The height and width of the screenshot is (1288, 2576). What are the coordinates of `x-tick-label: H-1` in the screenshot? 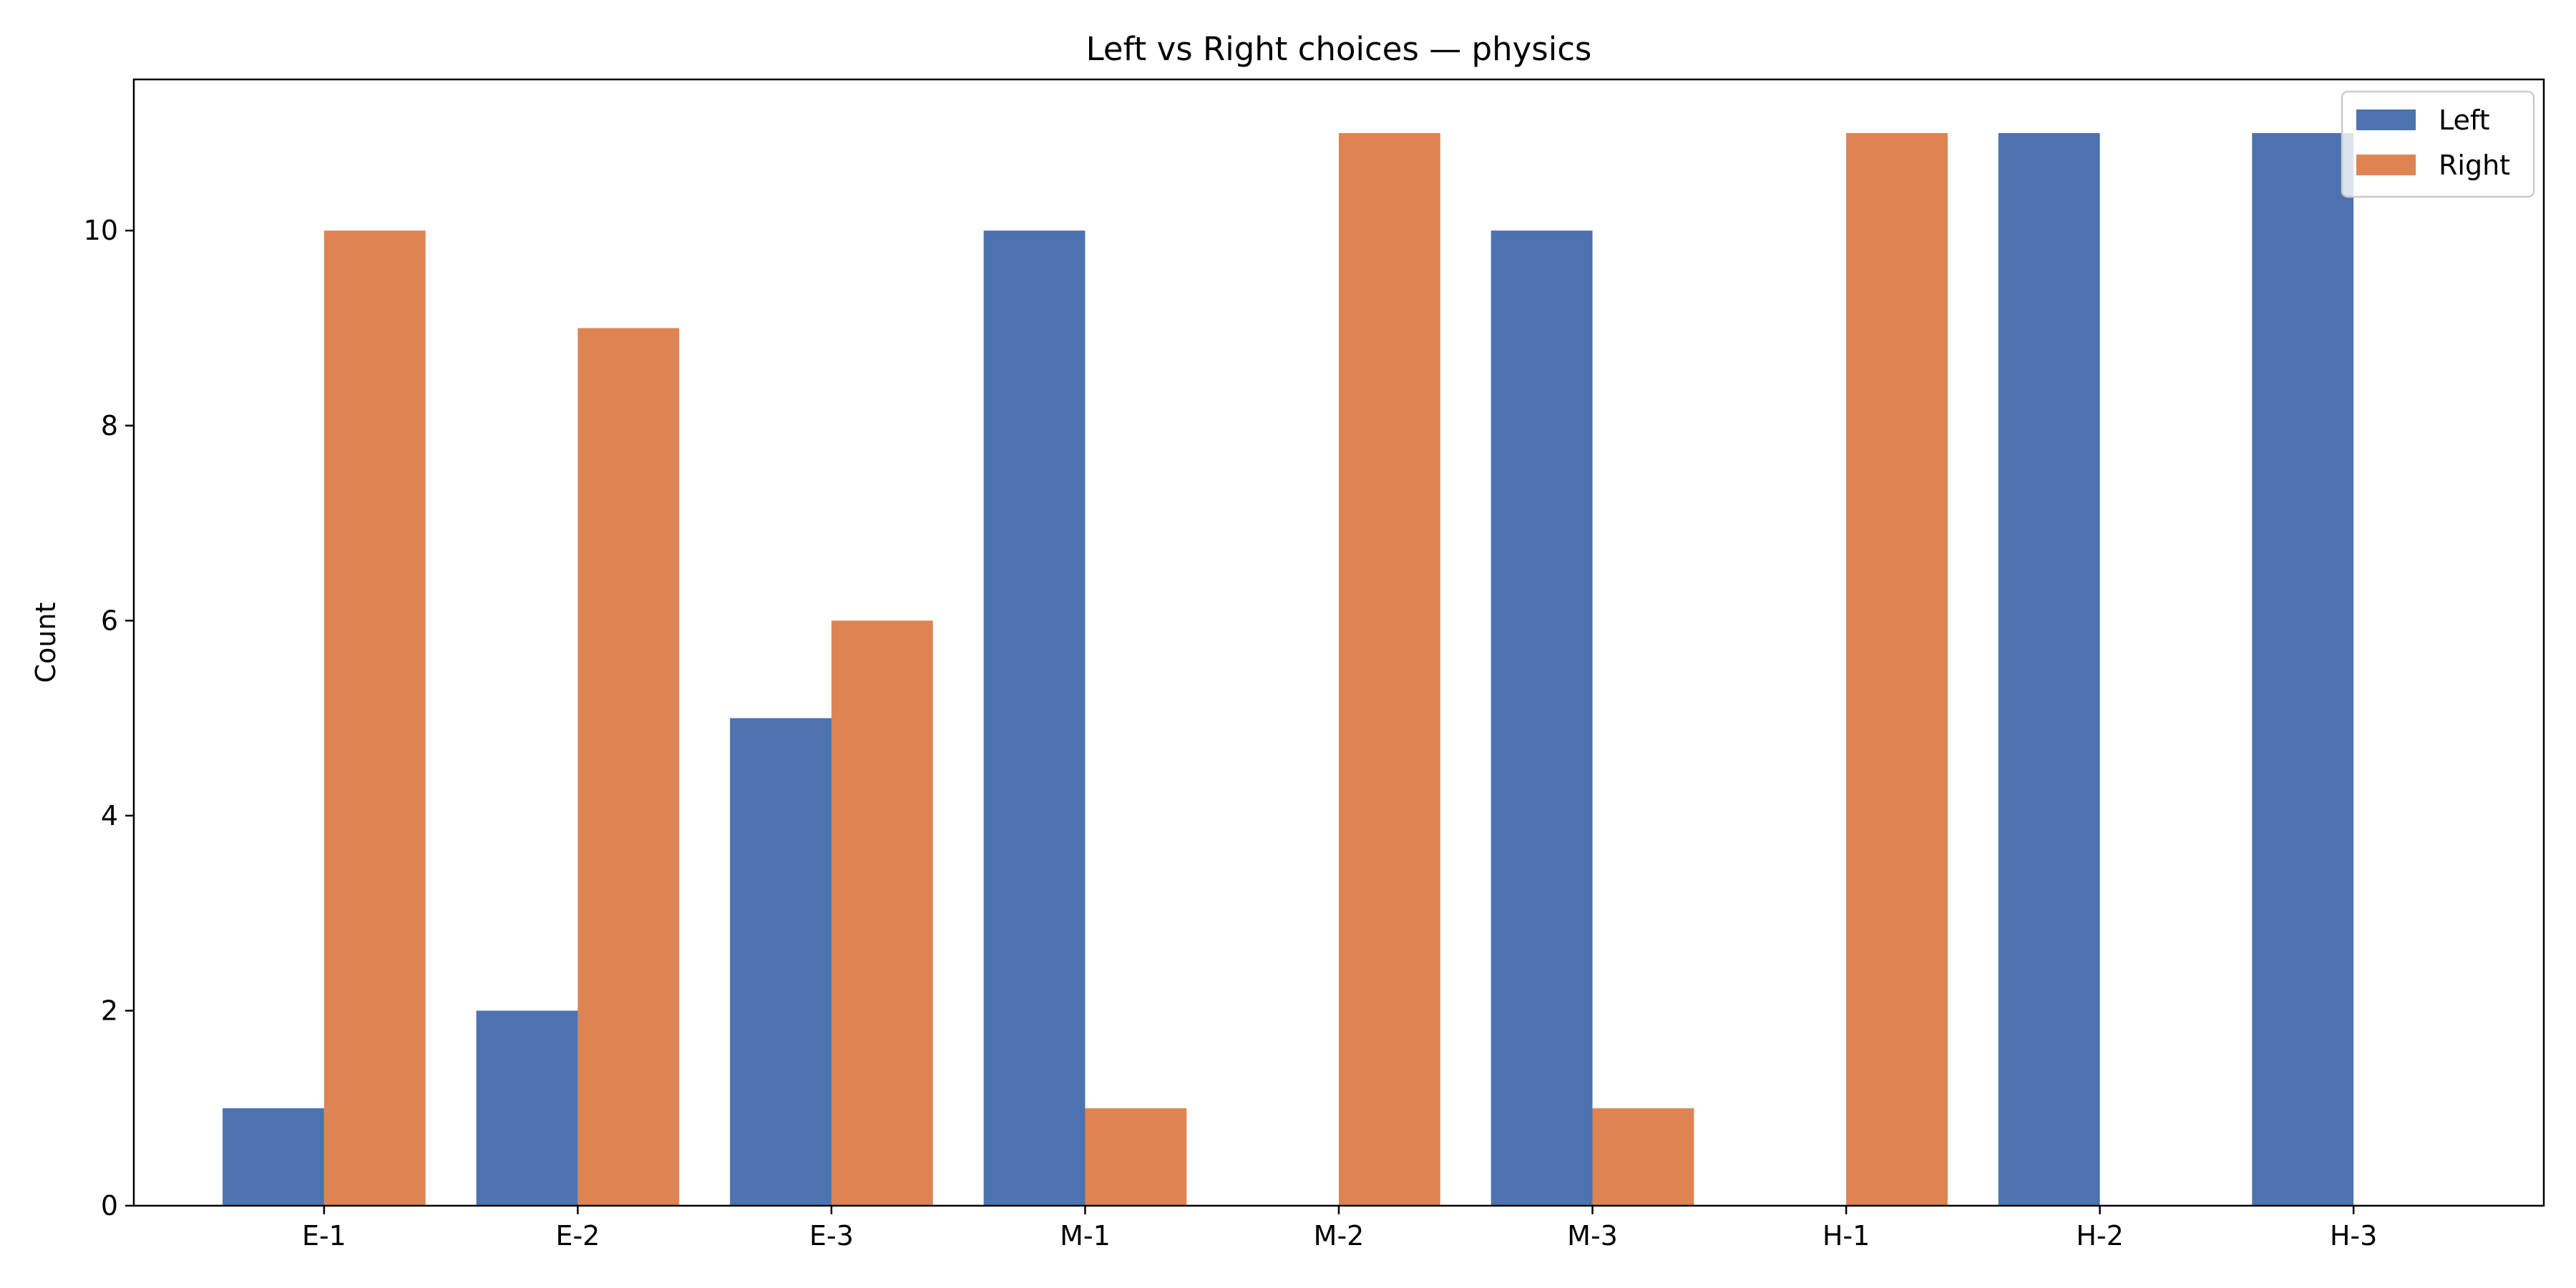 It's located at (1847, 1236).